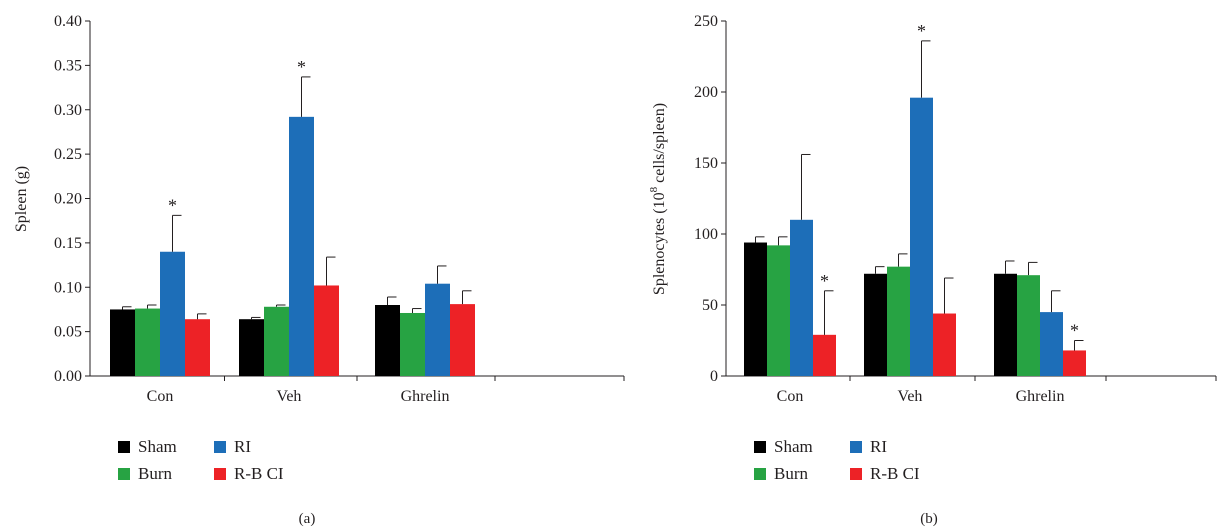 This screenshot has height=529, width=1223. What do you see at coordinates (289, 396) in the screenshot?
I see `panel-a-x-tick-label: Veh` at bounding box center [289, 396].